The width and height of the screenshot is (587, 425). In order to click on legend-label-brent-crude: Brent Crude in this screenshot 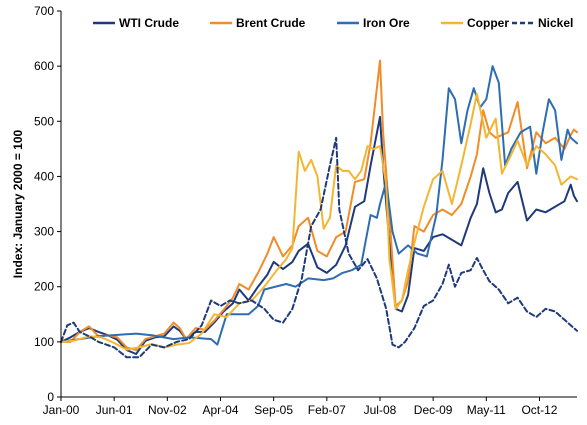, I will do `click(271, 23)`.